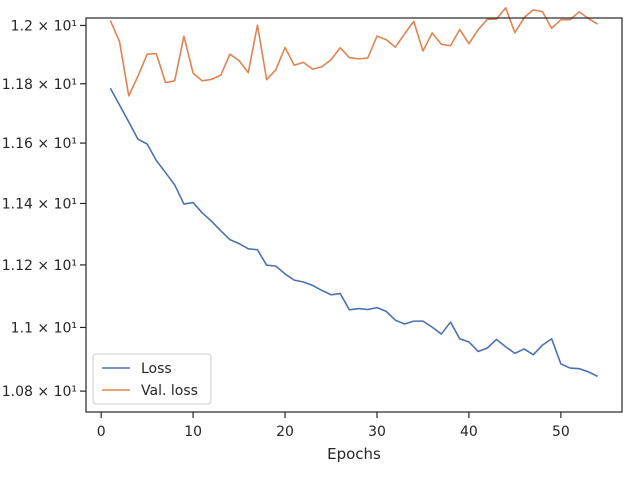  Describe the element at coordinates (101, 432) in the screenshot. I see `x-tick-label: 0` at that location.